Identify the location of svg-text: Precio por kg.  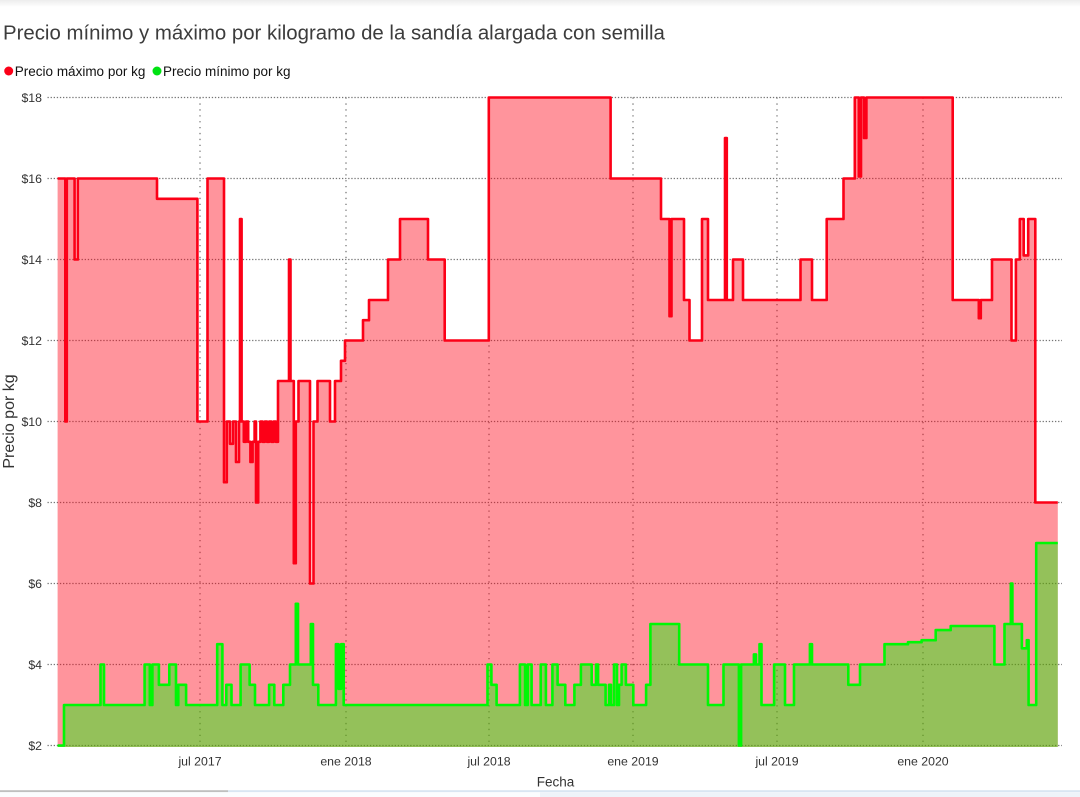
(9, 421).